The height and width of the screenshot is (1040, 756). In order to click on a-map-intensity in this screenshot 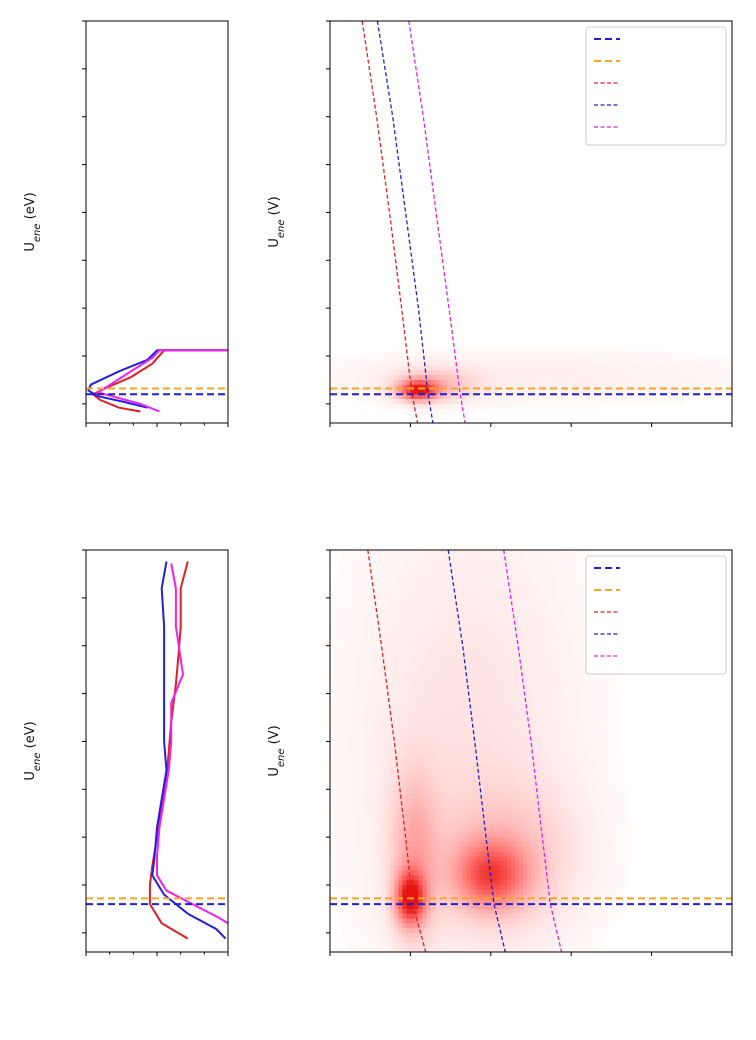, I will do `click(531, 380)`.